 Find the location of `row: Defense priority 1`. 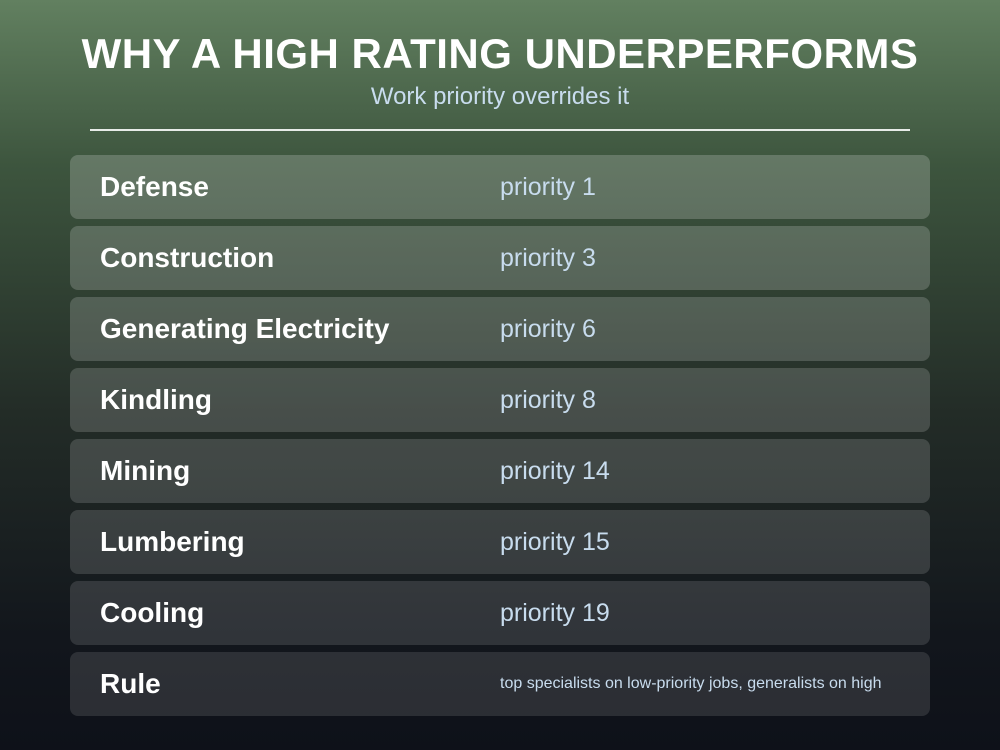

row: Defense priority 1 is located at coordinates (500, 187).